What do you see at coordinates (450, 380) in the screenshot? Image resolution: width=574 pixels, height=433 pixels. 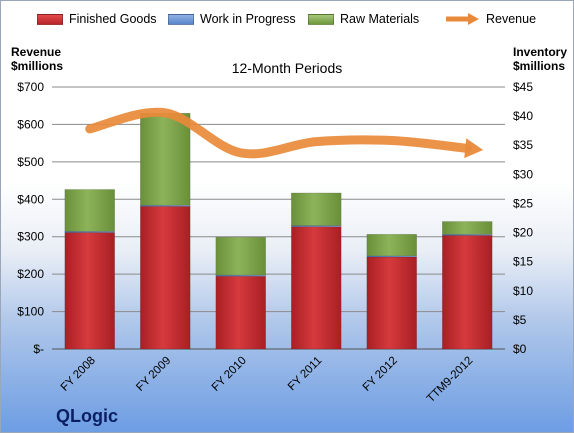 I see `category-label: TTM9-2012` at bounding box center [450, 380].